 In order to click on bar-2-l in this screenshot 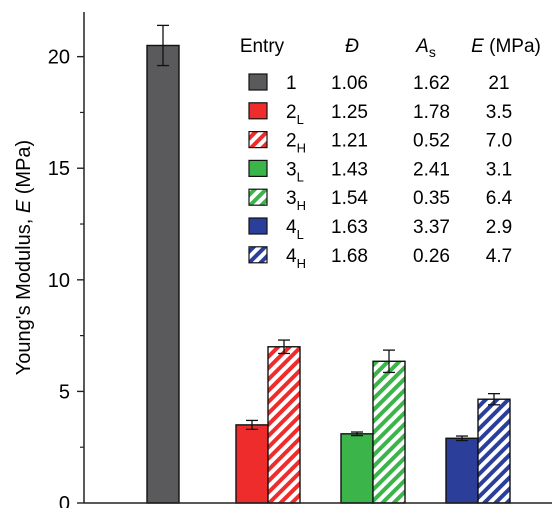, I will do `click(252, 464)`.